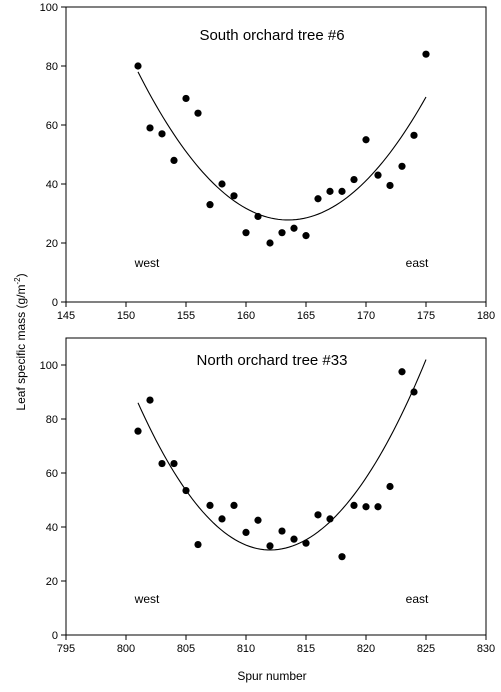 This screenshot has height=692, width=501. What do you see at coordinates (246, 649) in the screenshot?
I see `x-tick-label: 810` at bounding box center [246, 649].